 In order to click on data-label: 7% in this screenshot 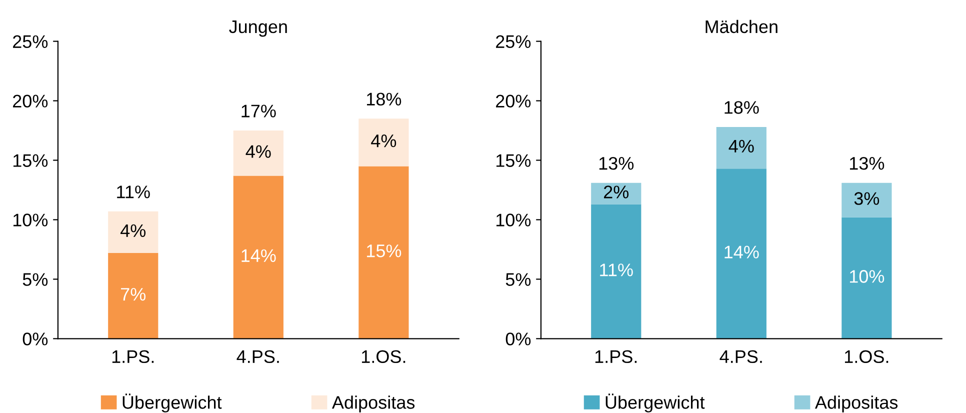, I will do `click(133, 294)`.